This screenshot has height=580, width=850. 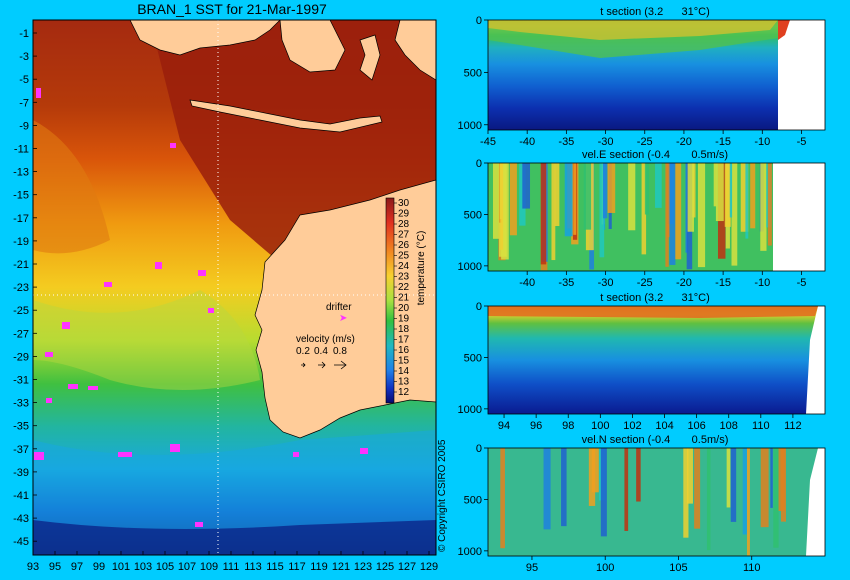 What do you see at coordinates (232, 9) in the screenshot?
I see `map-title: BRAN_1 SST for 21-Mar-1997` at bounding box center [232, 9].